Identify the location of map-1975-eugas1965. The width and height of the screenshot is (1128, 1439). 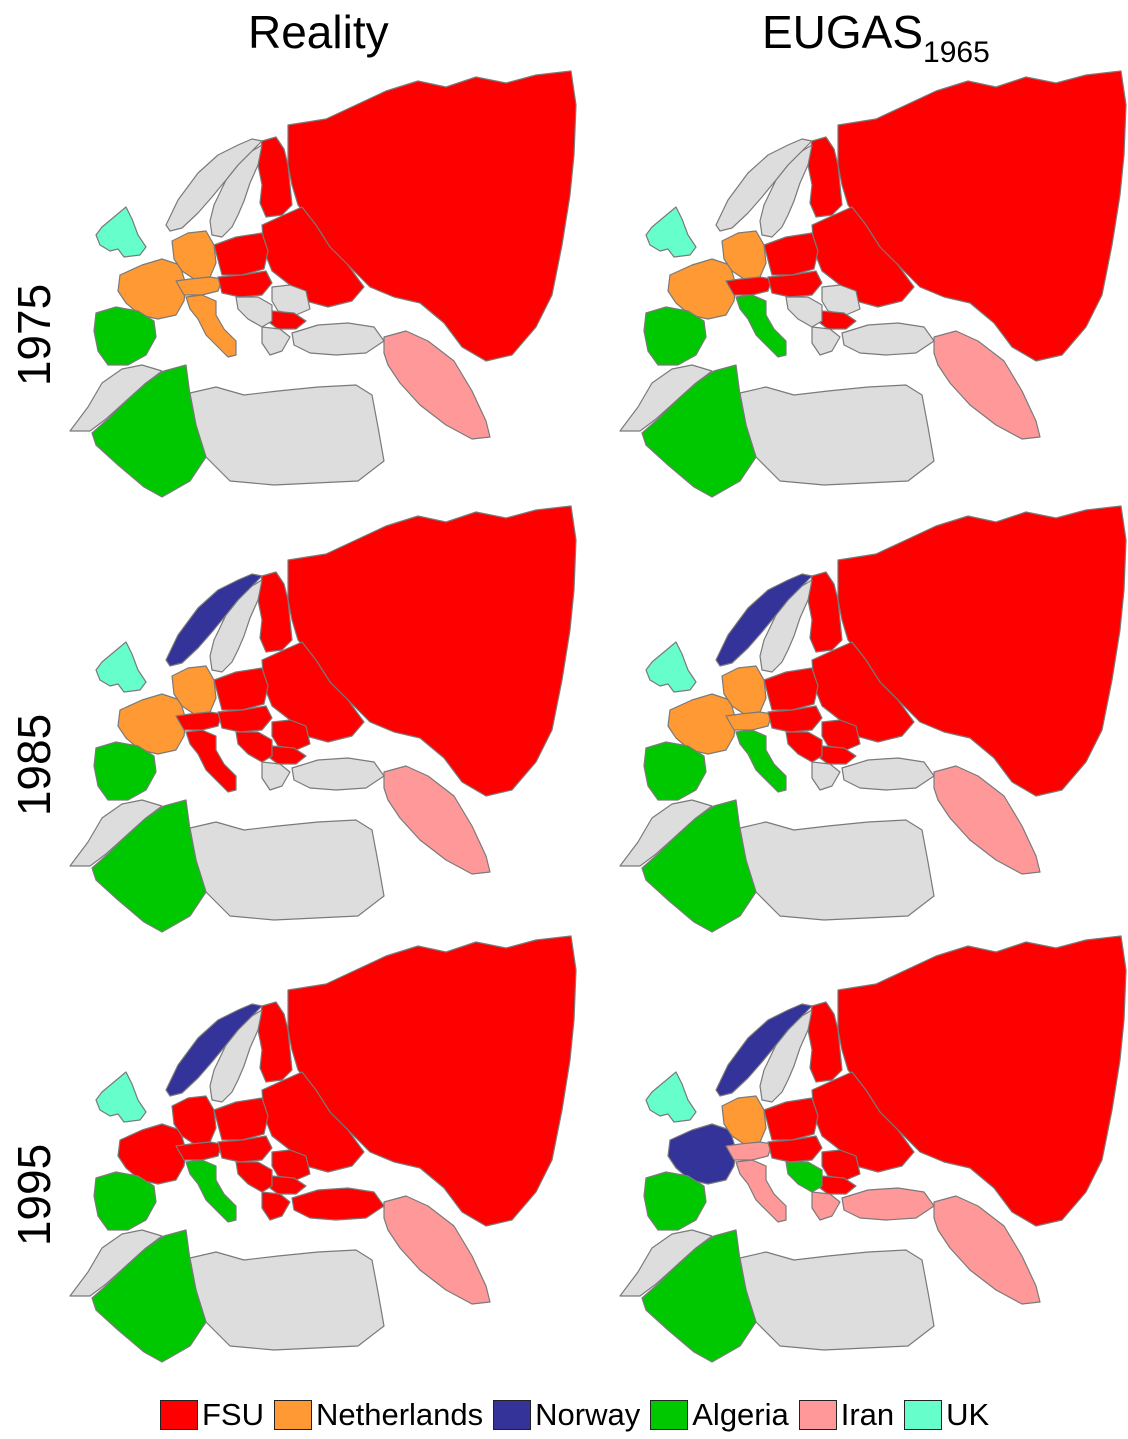
(872, 285).